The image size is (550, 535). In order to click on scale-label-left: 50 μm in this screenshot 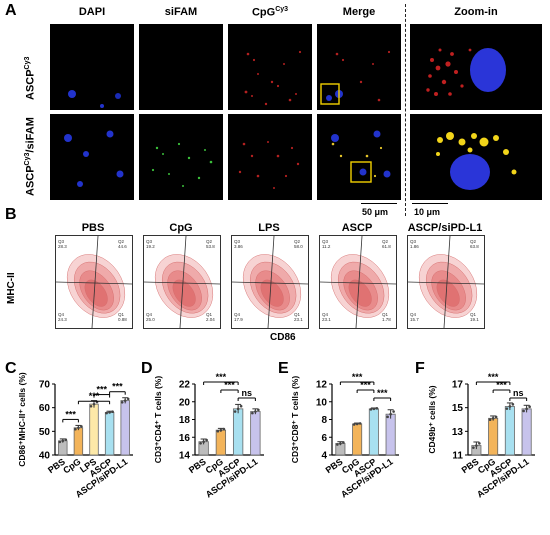, I will do `click(375, 212)`.